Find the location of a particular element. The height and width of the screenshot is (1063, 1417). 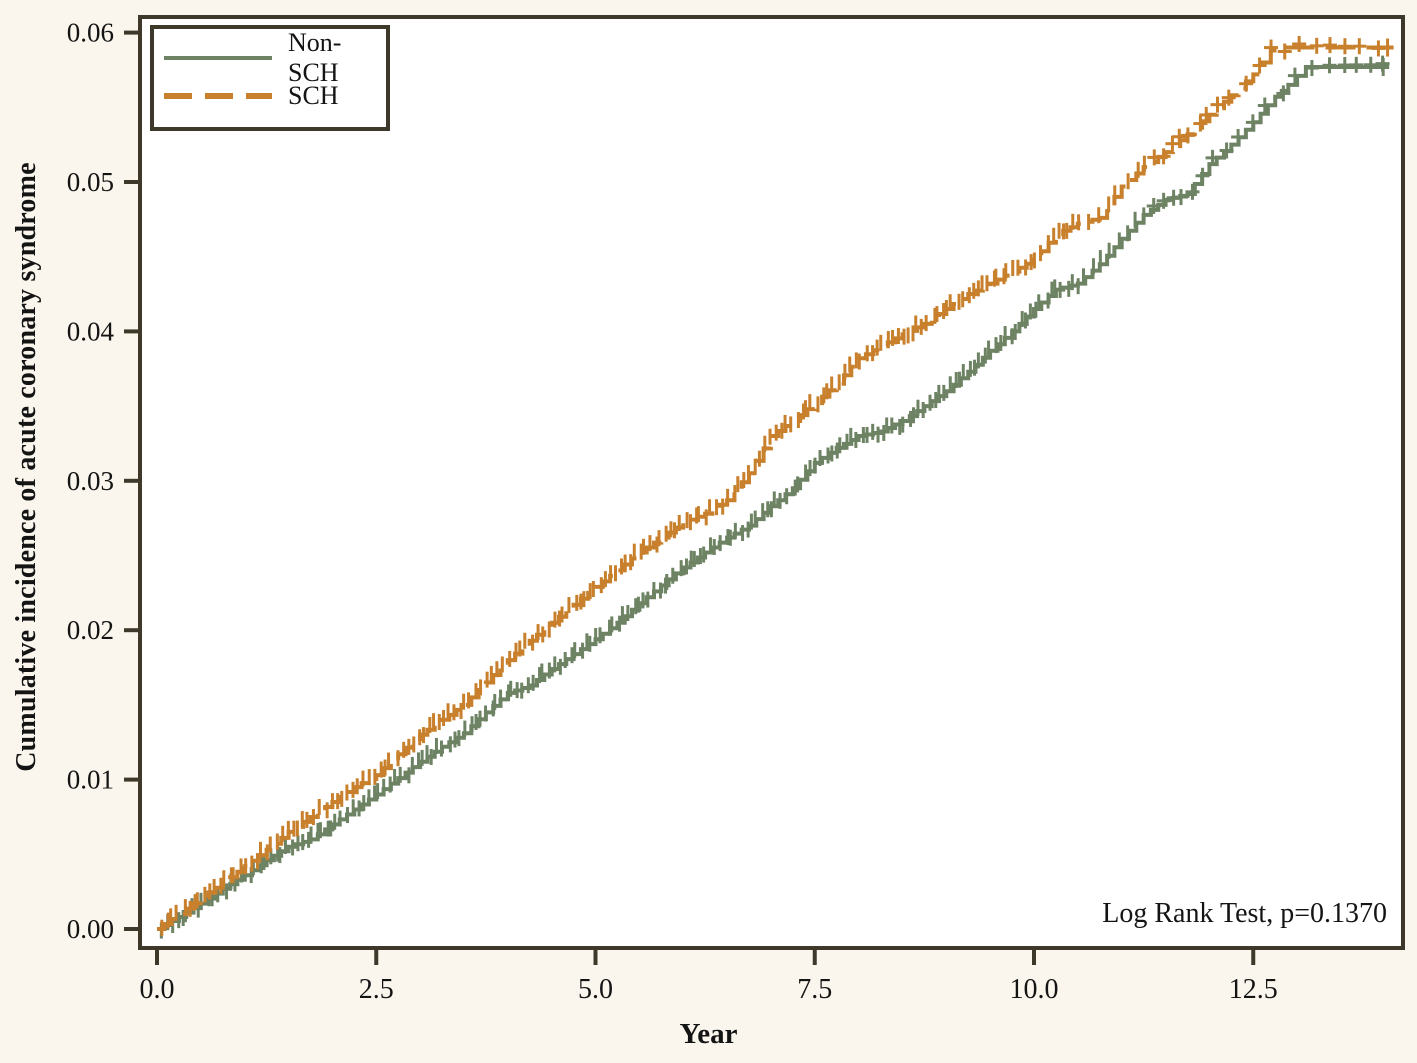

non-sch-line-sample-icon is located at coordinates (218, 58).